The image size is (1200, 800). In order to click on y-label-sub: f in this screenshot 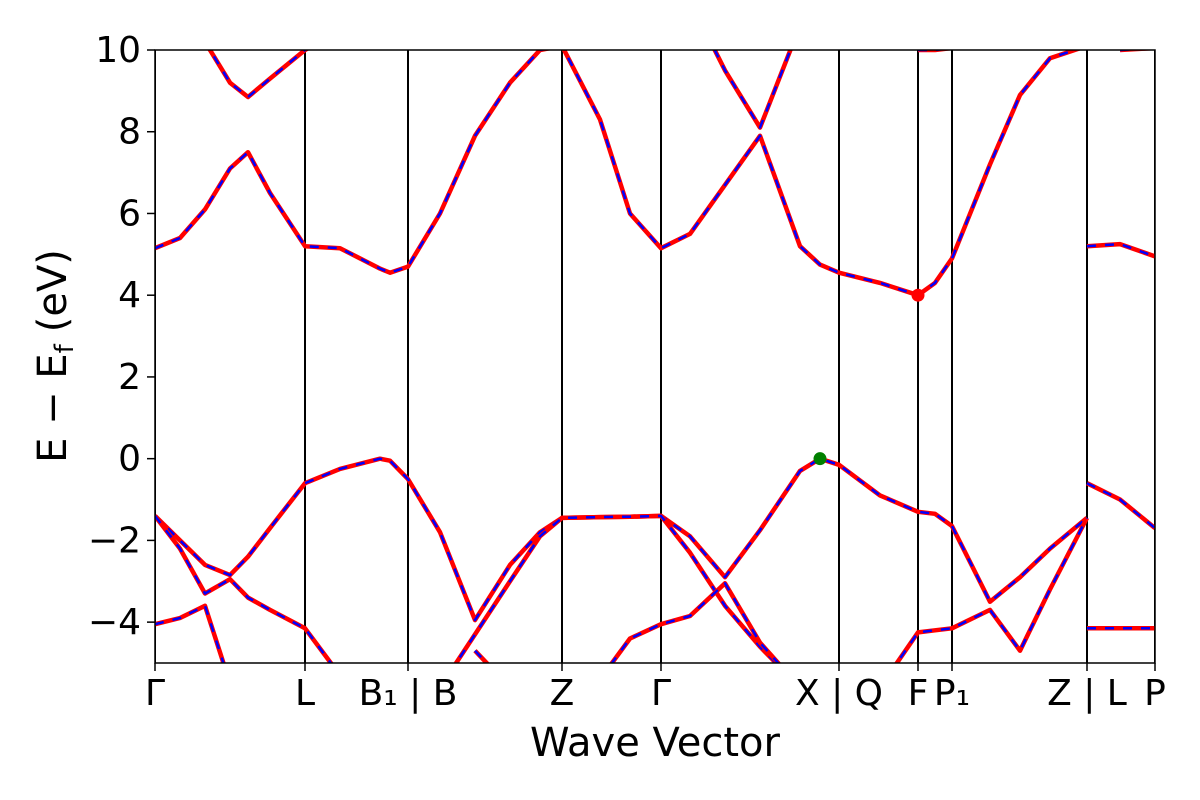, I will do `click(65, 348)`.